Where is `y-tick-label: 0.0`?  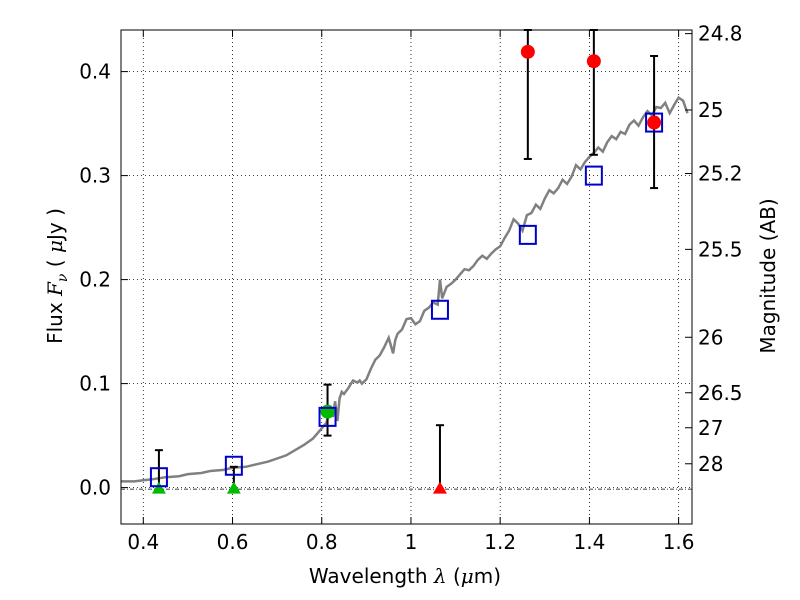 y-tick-label: 0.0 is located at coordinates (95, 488).